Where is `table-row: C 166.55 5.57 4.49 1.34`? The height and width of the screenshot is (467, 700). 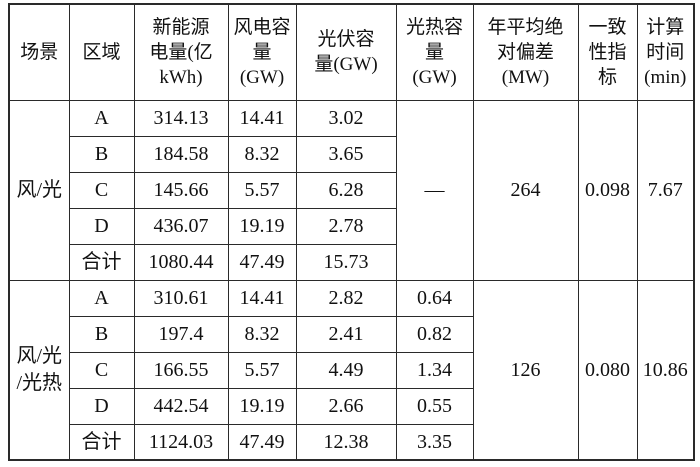
table-row: C 166.55 5.57 4.49 1.34 is located at coordinates (351, 370).